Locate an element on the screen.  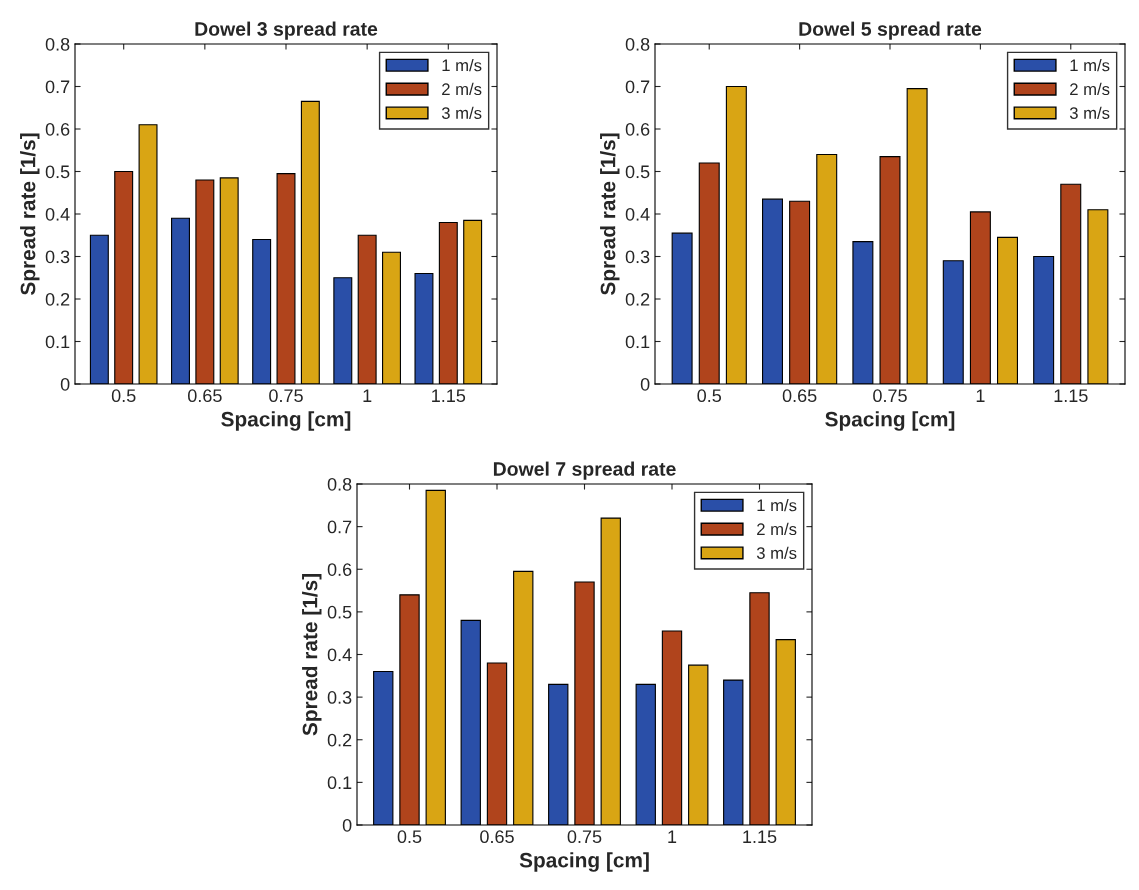
chart-title: Dowel 5 spread rate is located at coordinates (890, 30).